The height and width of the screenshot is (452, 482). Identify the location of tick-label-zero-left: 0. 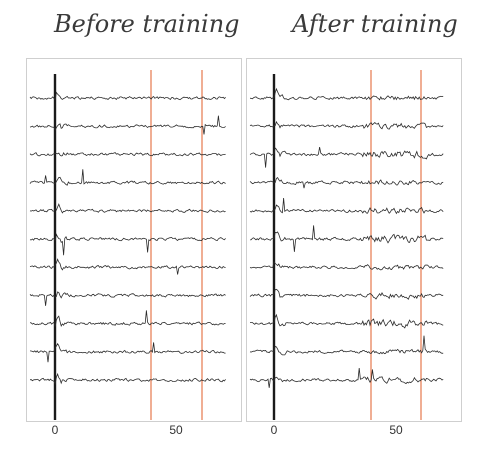
(55, 430).